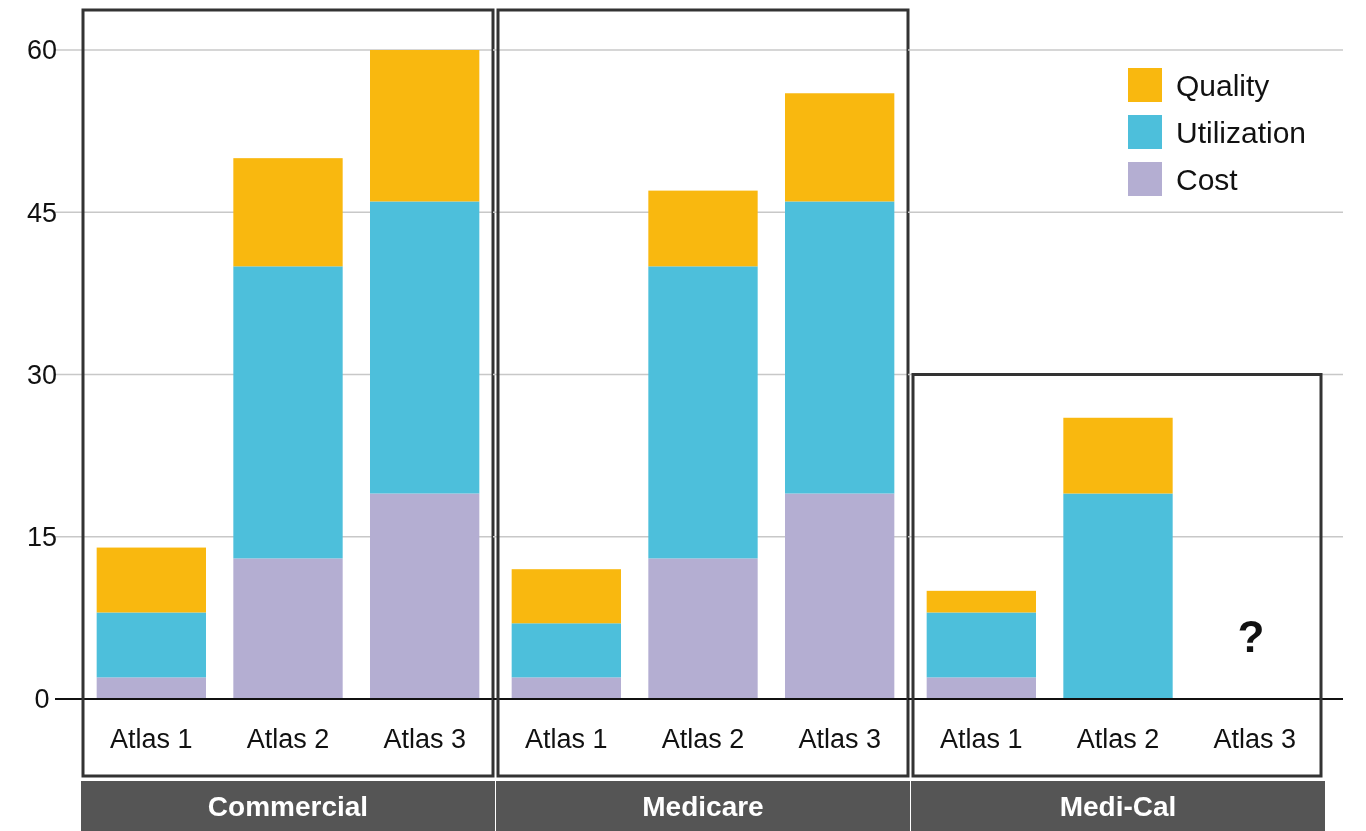 The width and height of the screenshot is (1366, 831). What do you see at coordinates (42, 699) in the screenshot?
I see `y-tick-label: 0` at bounding box center [42, 699].